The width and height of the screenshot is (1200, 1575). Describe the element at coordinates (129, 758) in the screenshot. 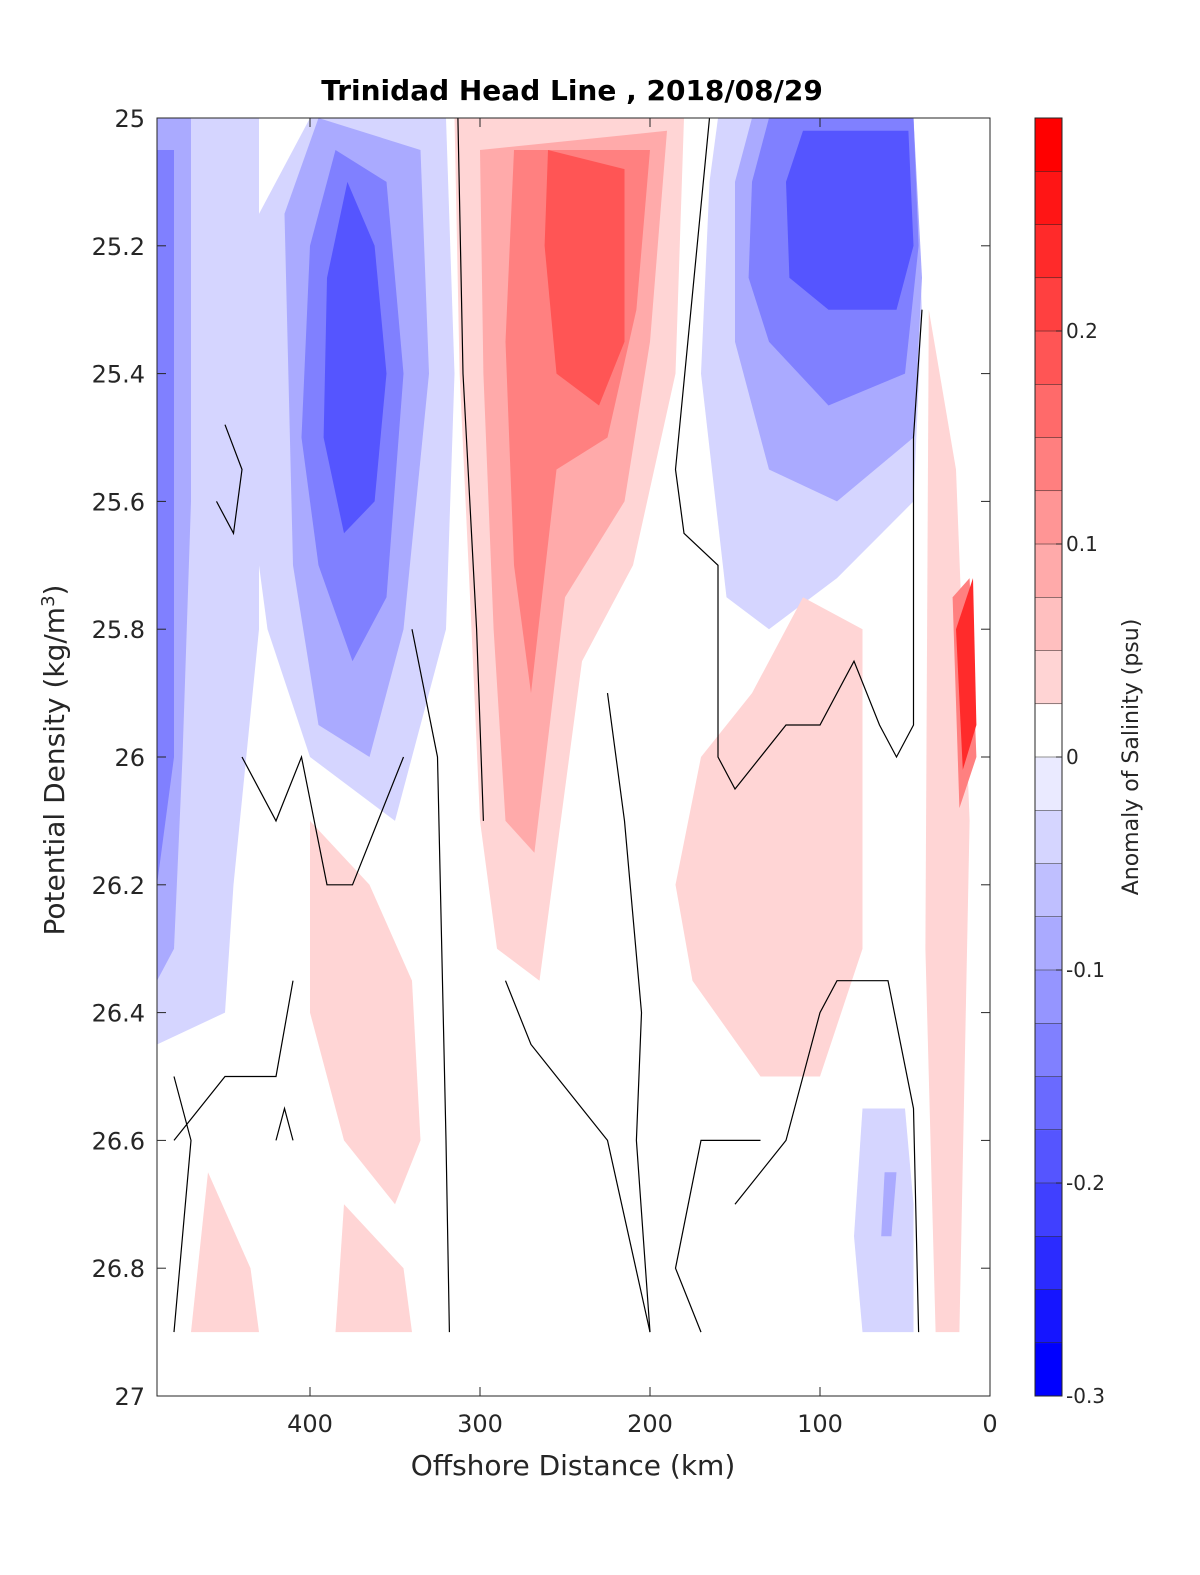

I see `y-tick-label: 26` at that location.